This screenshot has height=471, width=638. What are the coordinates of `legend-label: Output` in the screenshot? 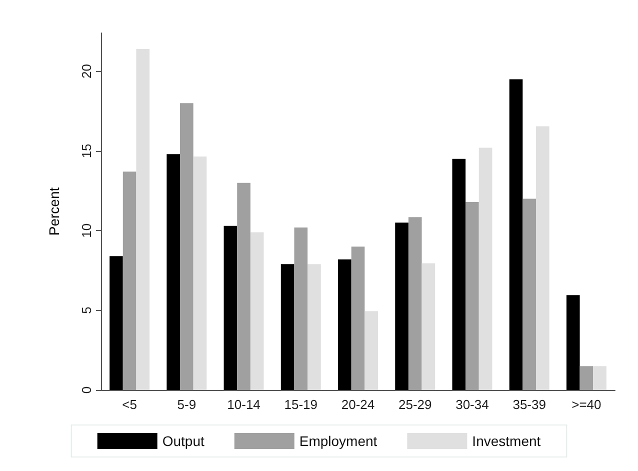 It's located at (183, 441).